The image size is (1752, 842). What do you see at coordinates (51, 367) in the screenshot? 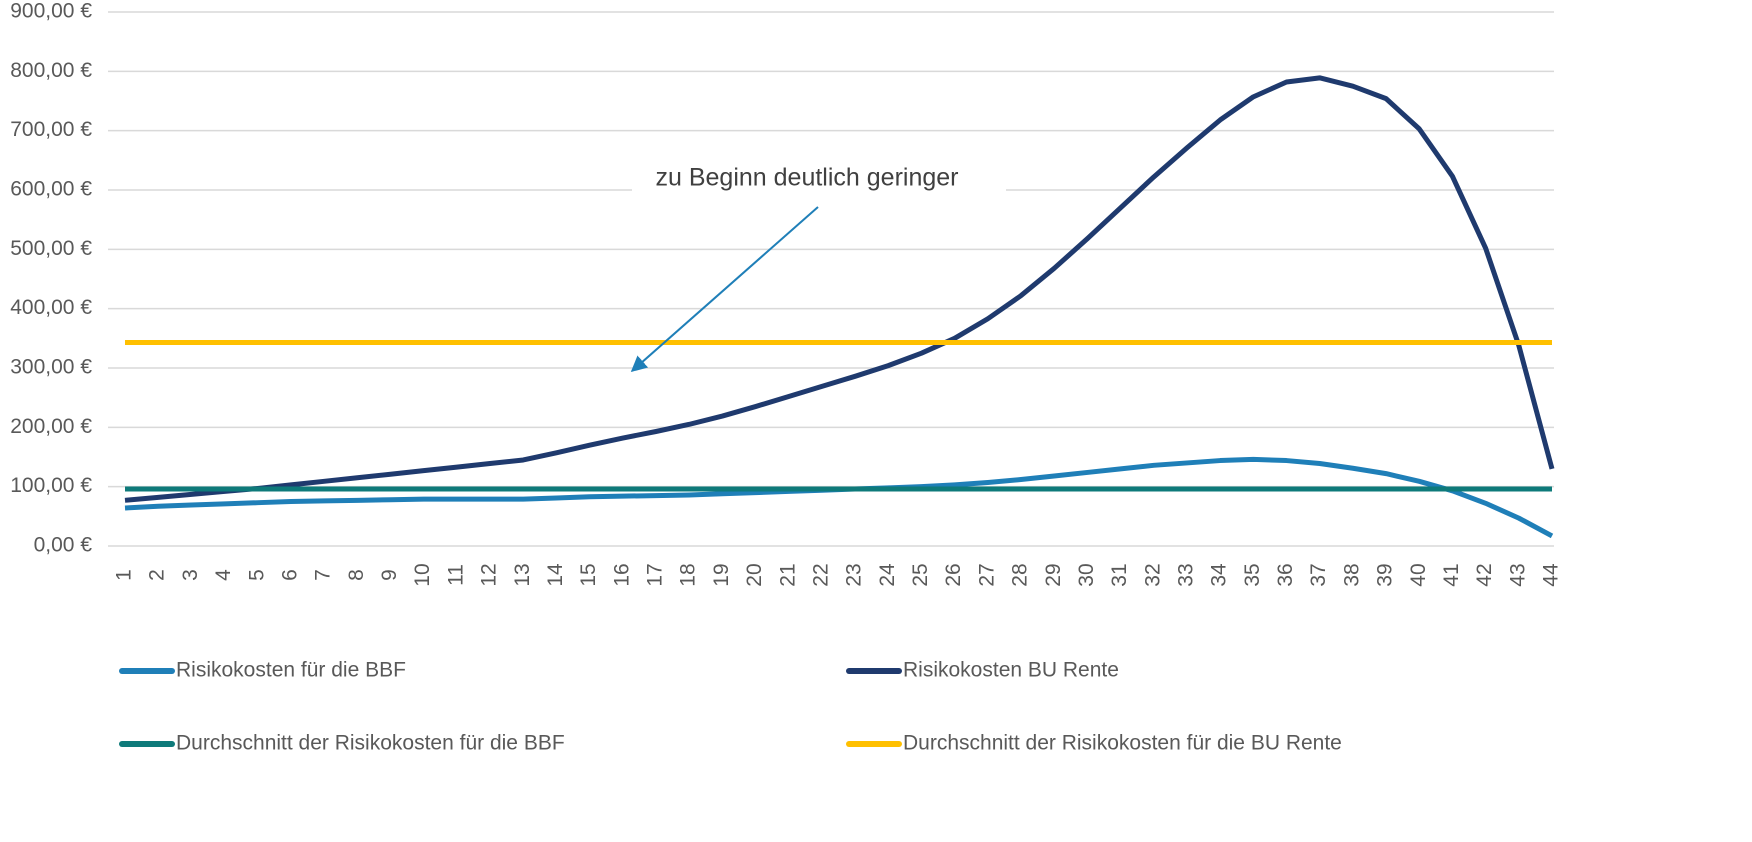
I see `y-tick-label: 300,00 €` at bounding box center [51, 367].